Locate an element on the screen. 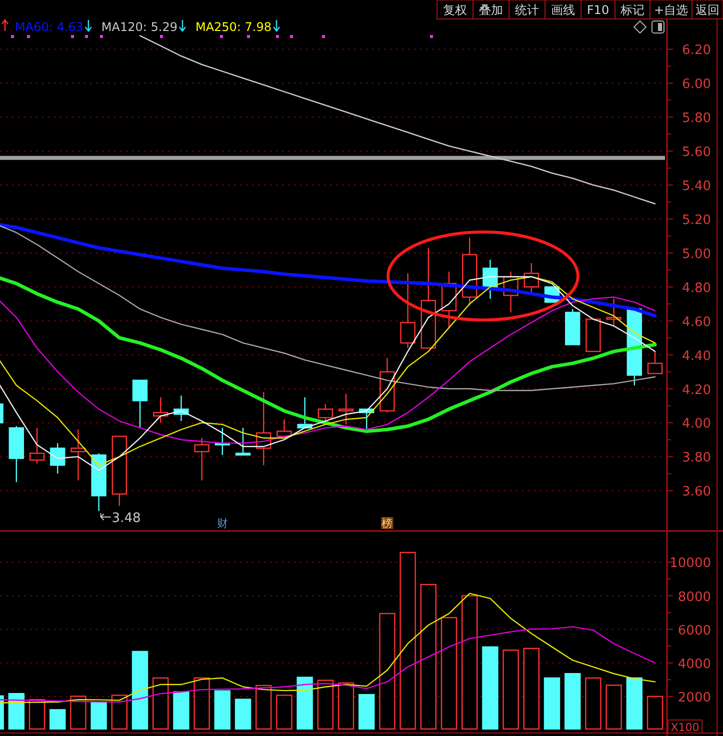  annotation: F10 is located at coordinates (598, 10).